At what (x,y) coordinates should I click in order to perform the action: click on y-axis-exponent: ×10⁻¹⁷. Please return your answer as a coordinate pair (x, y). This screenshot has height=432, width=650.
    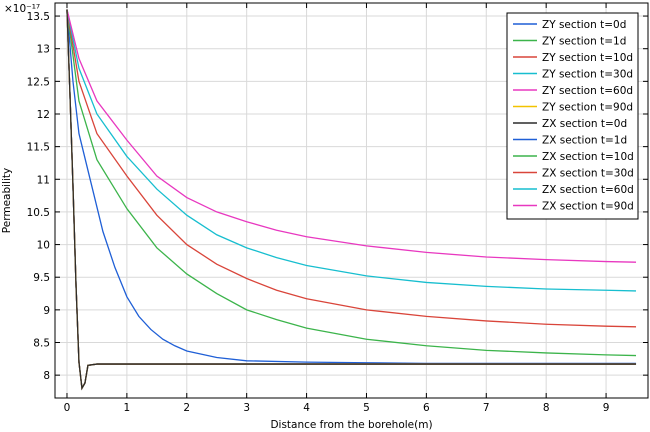
    Looking at the image, I should click on (22, 9).